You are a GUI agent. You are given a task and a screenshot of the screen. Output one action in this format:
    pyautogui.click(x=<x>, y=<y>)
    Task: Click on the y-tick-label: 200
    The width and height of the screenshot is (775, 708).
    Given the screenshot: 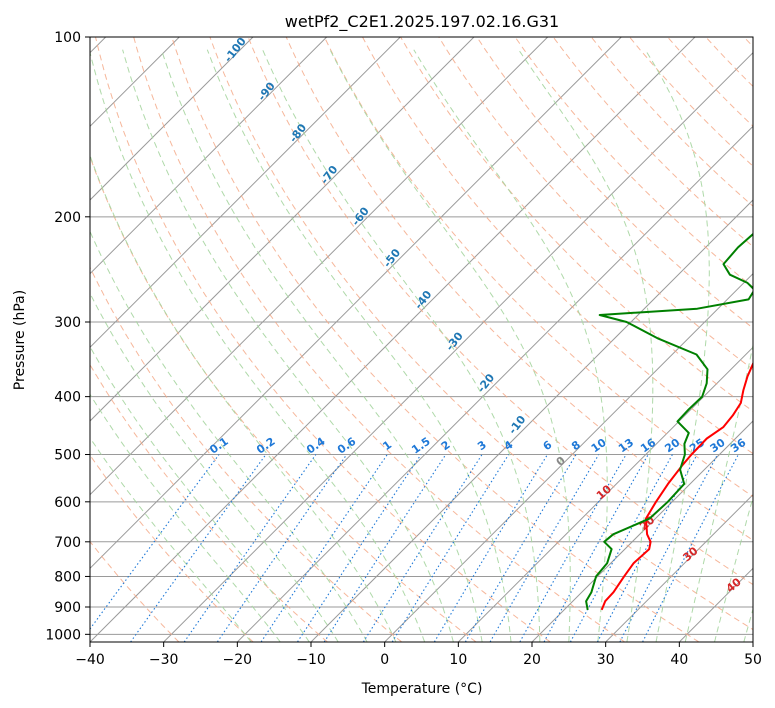 What is the action you would take?
    pyautogui.click(x=67, y=218)
    